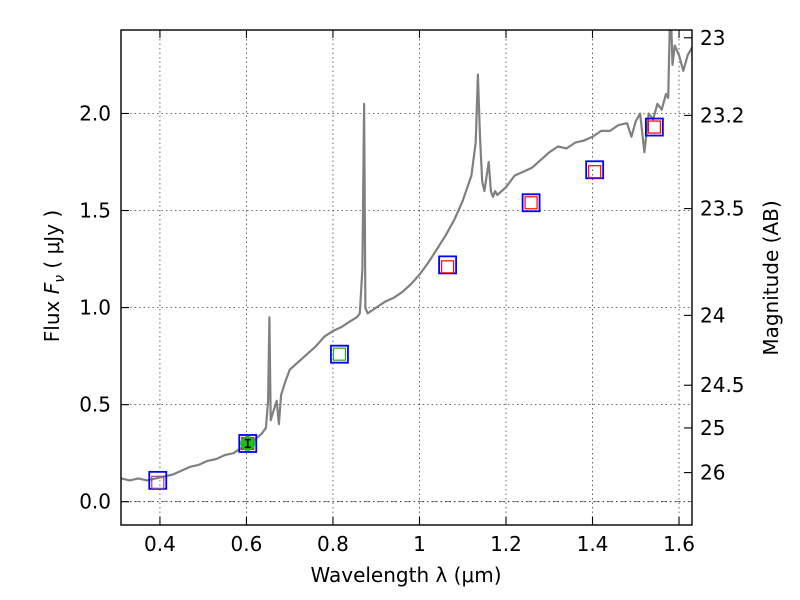  Describe the element at coordinates (95, 308) in the screenshot. I see `y-tick-label: 1.0` at that location.